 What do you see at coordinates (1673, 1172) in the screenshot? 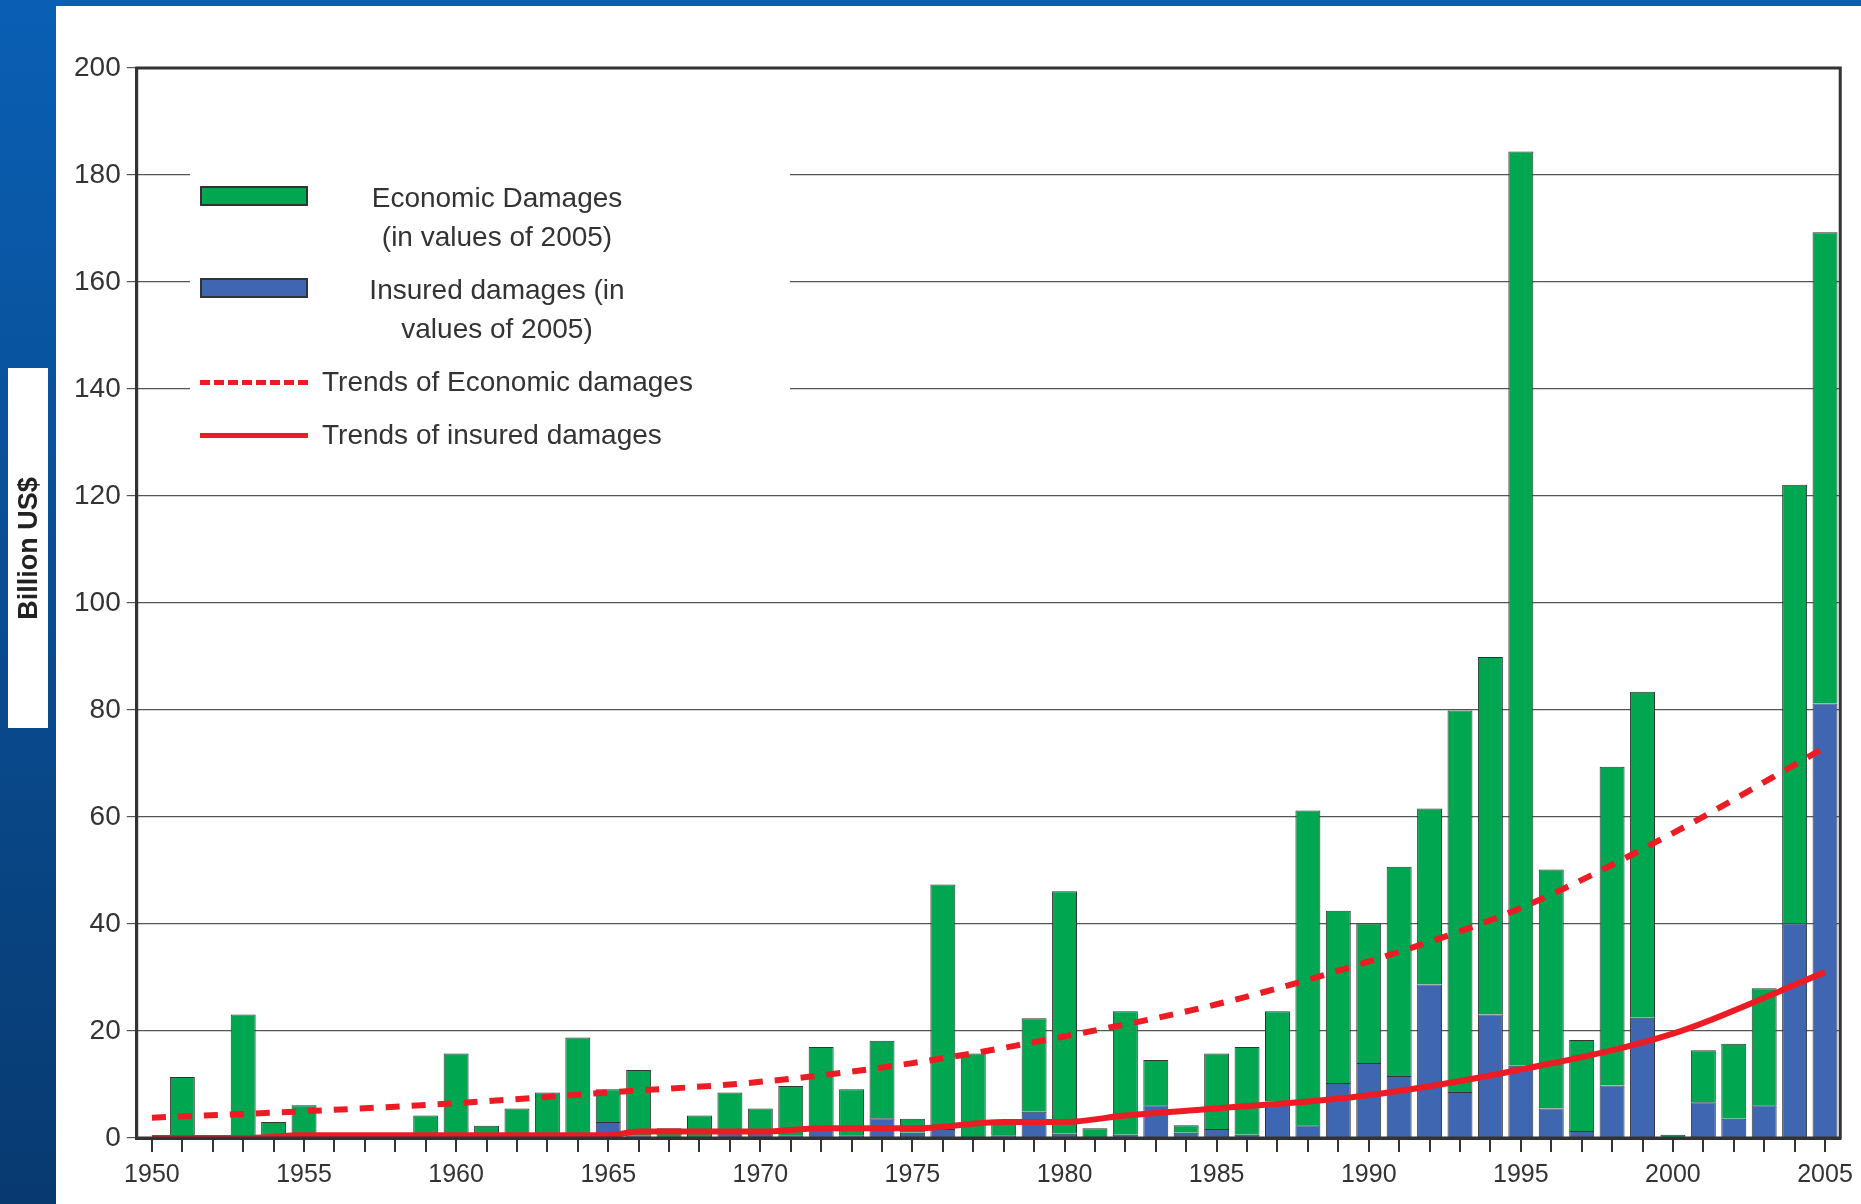
I see `x-tick-label: 2000` at bounding box center [1673, 1172].